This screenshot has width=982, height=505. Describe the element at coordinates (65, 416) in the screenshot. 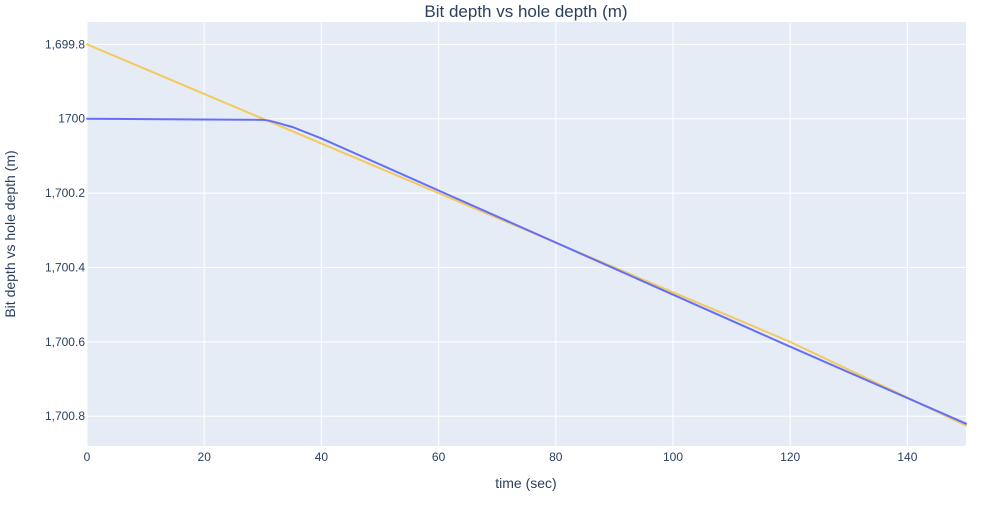

I see `y-tick-label: 1,700.8` at that location.